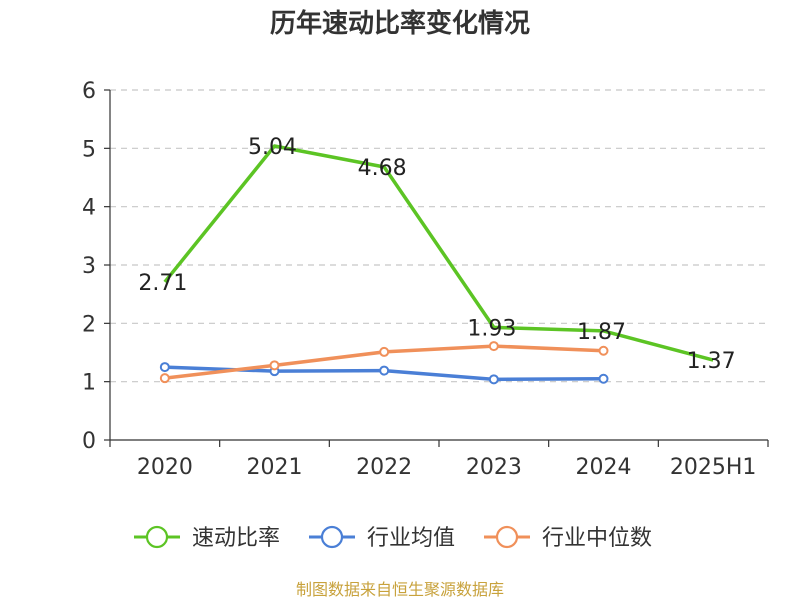 The width and height of the screenshot is (800, 600). I want to click on x-tick-label: 2023, so click(494, 467).